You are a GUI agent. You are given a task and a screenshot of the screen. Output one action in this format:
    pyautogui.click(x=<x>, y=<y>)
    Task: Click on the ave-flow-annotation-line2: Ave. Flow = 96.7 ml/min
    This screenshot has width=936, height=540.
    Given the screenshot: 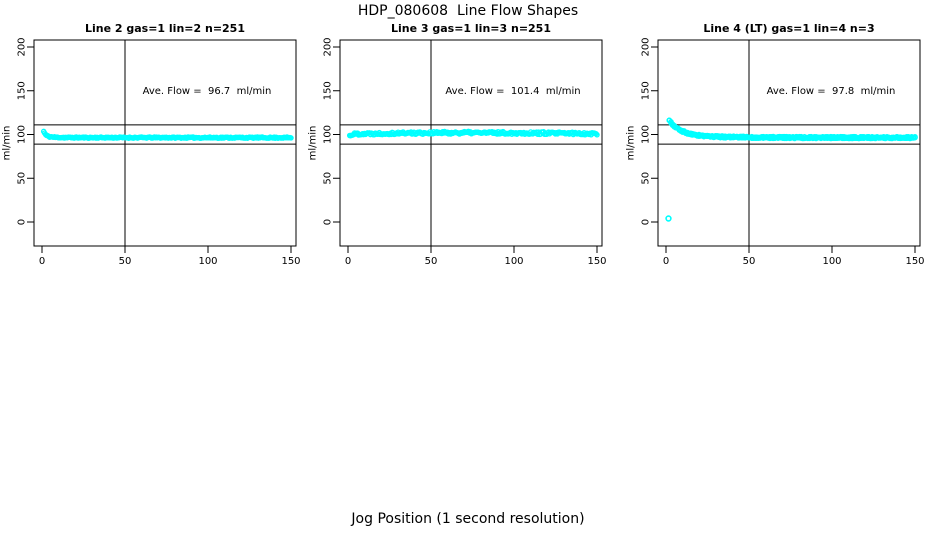 What is the action you would take?
    pyautogui.click(x=207, y=91)
    